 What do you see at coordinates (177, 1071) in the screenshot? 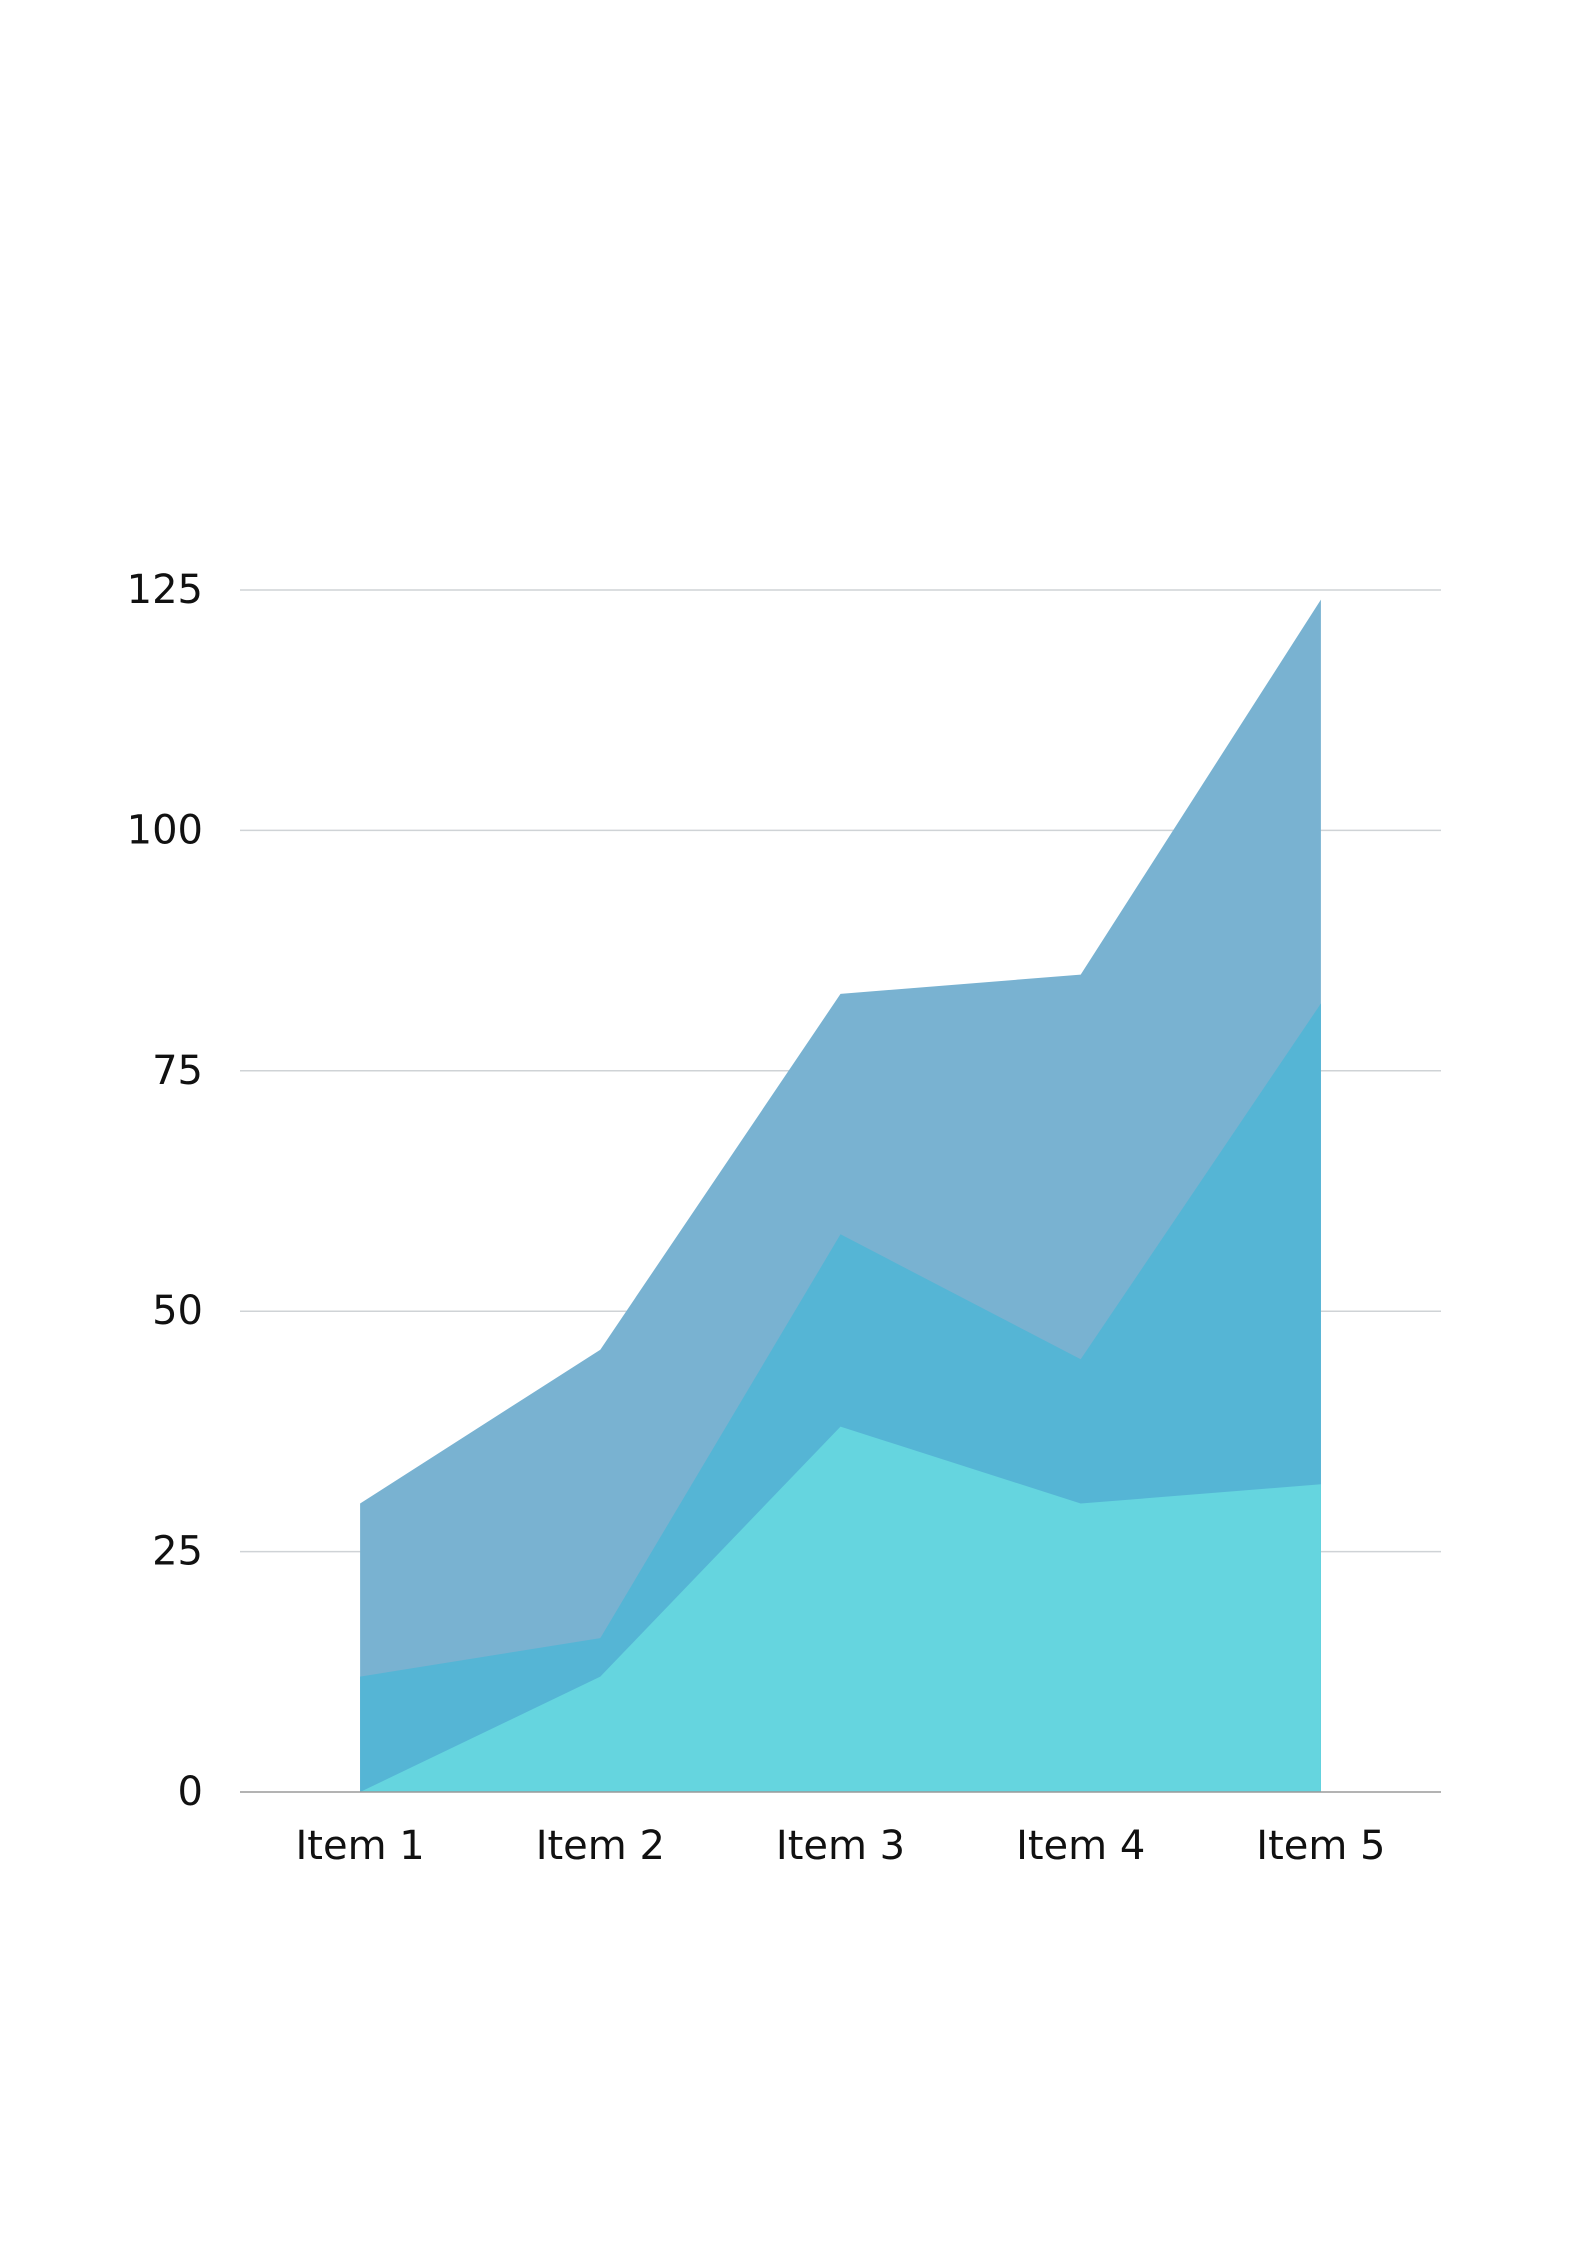
I see `y-tick-label: 75` at bounding box center [177, 1071].